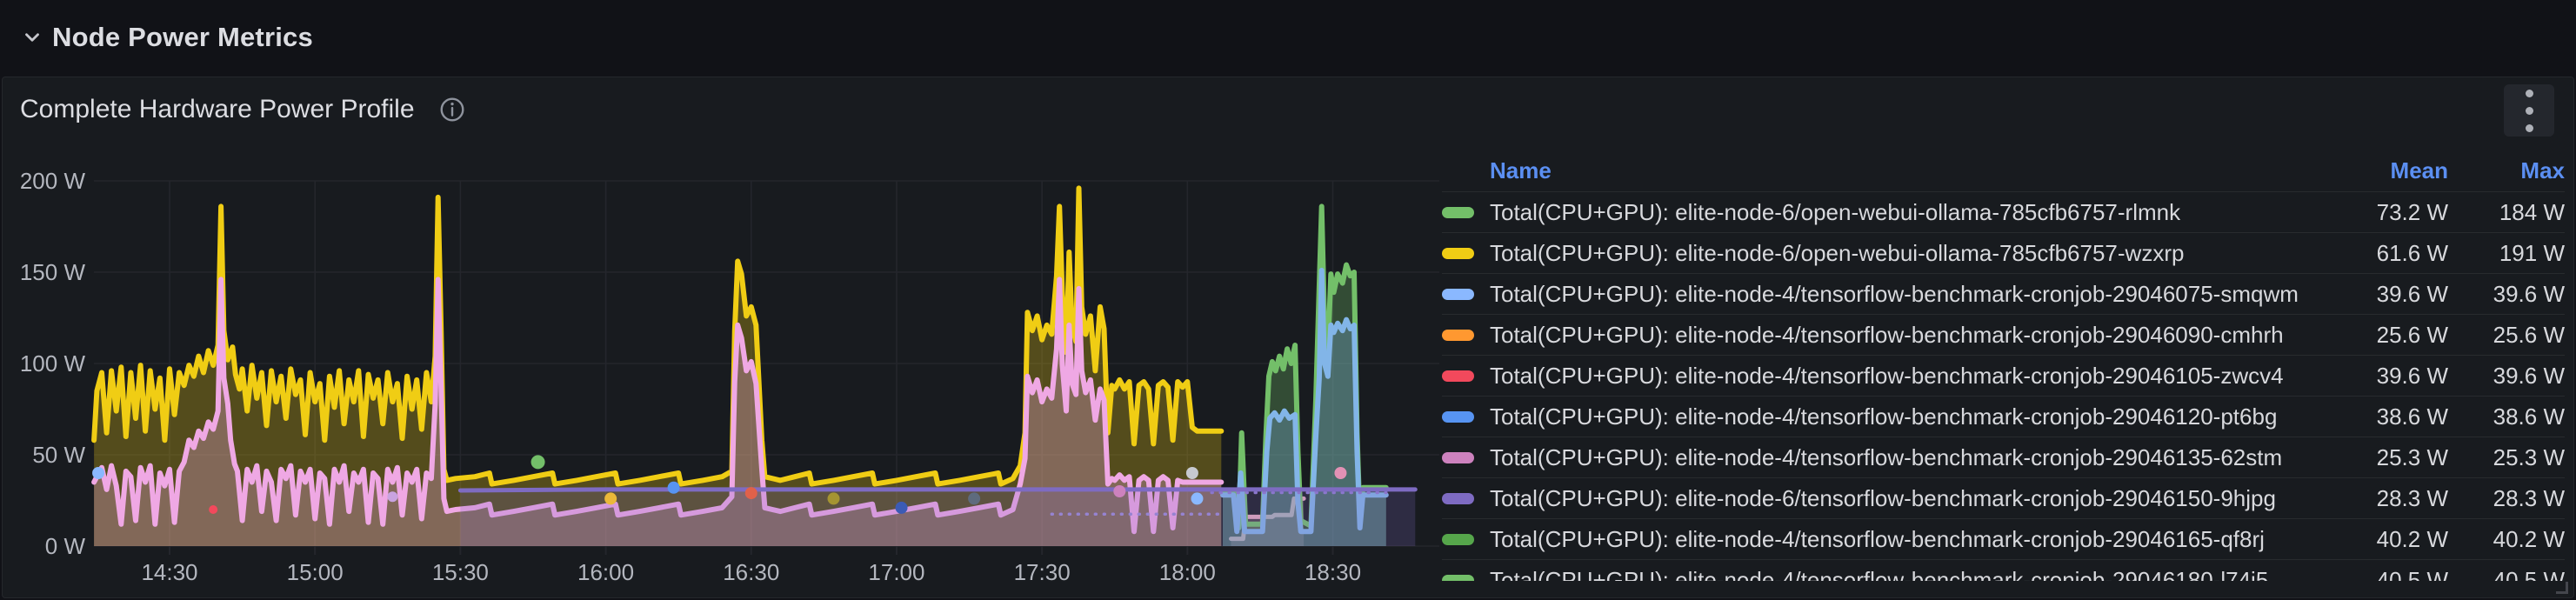 Image resolution: width=2576 pixels, height=600 pixels. What do you see at coordinates (1521, 170) in the screenshot?
I see `legend-header-name: Name` at bounding box center [1521, 170].